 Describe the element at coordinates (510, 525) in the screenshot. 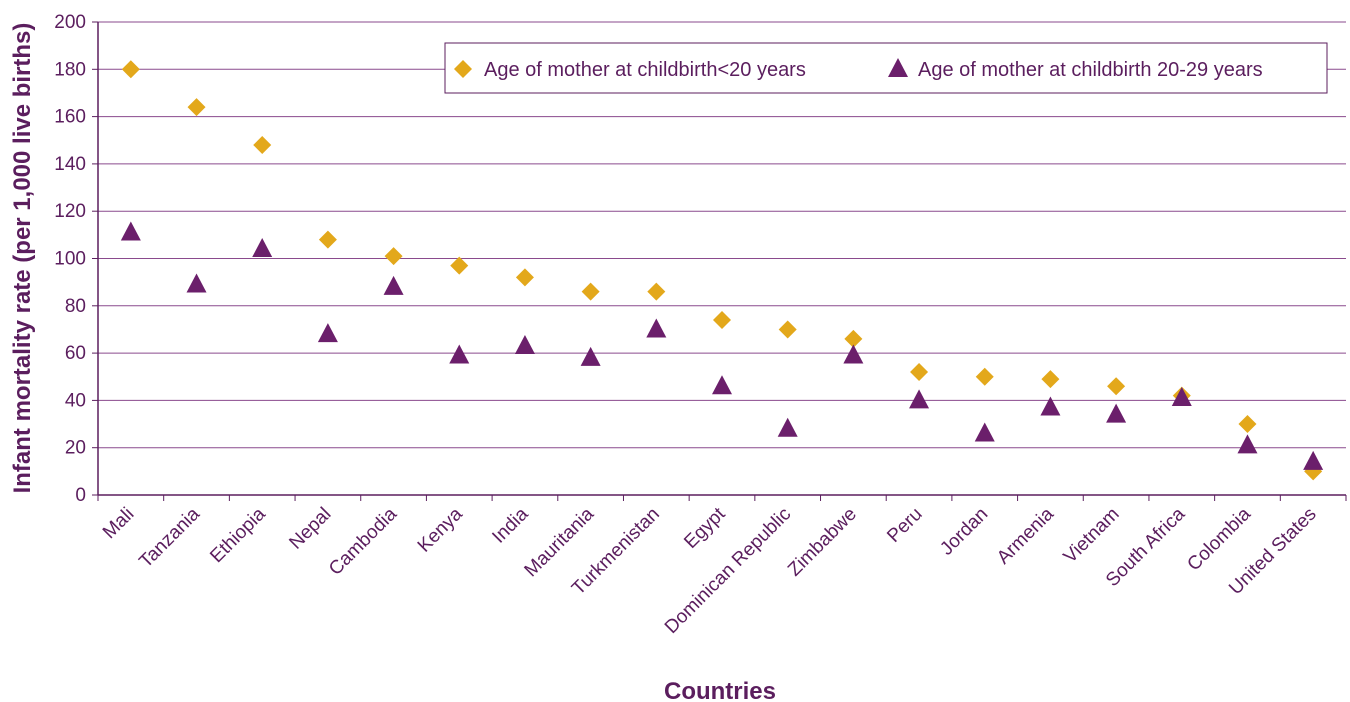

I see `x-tick-label: India` at that location.